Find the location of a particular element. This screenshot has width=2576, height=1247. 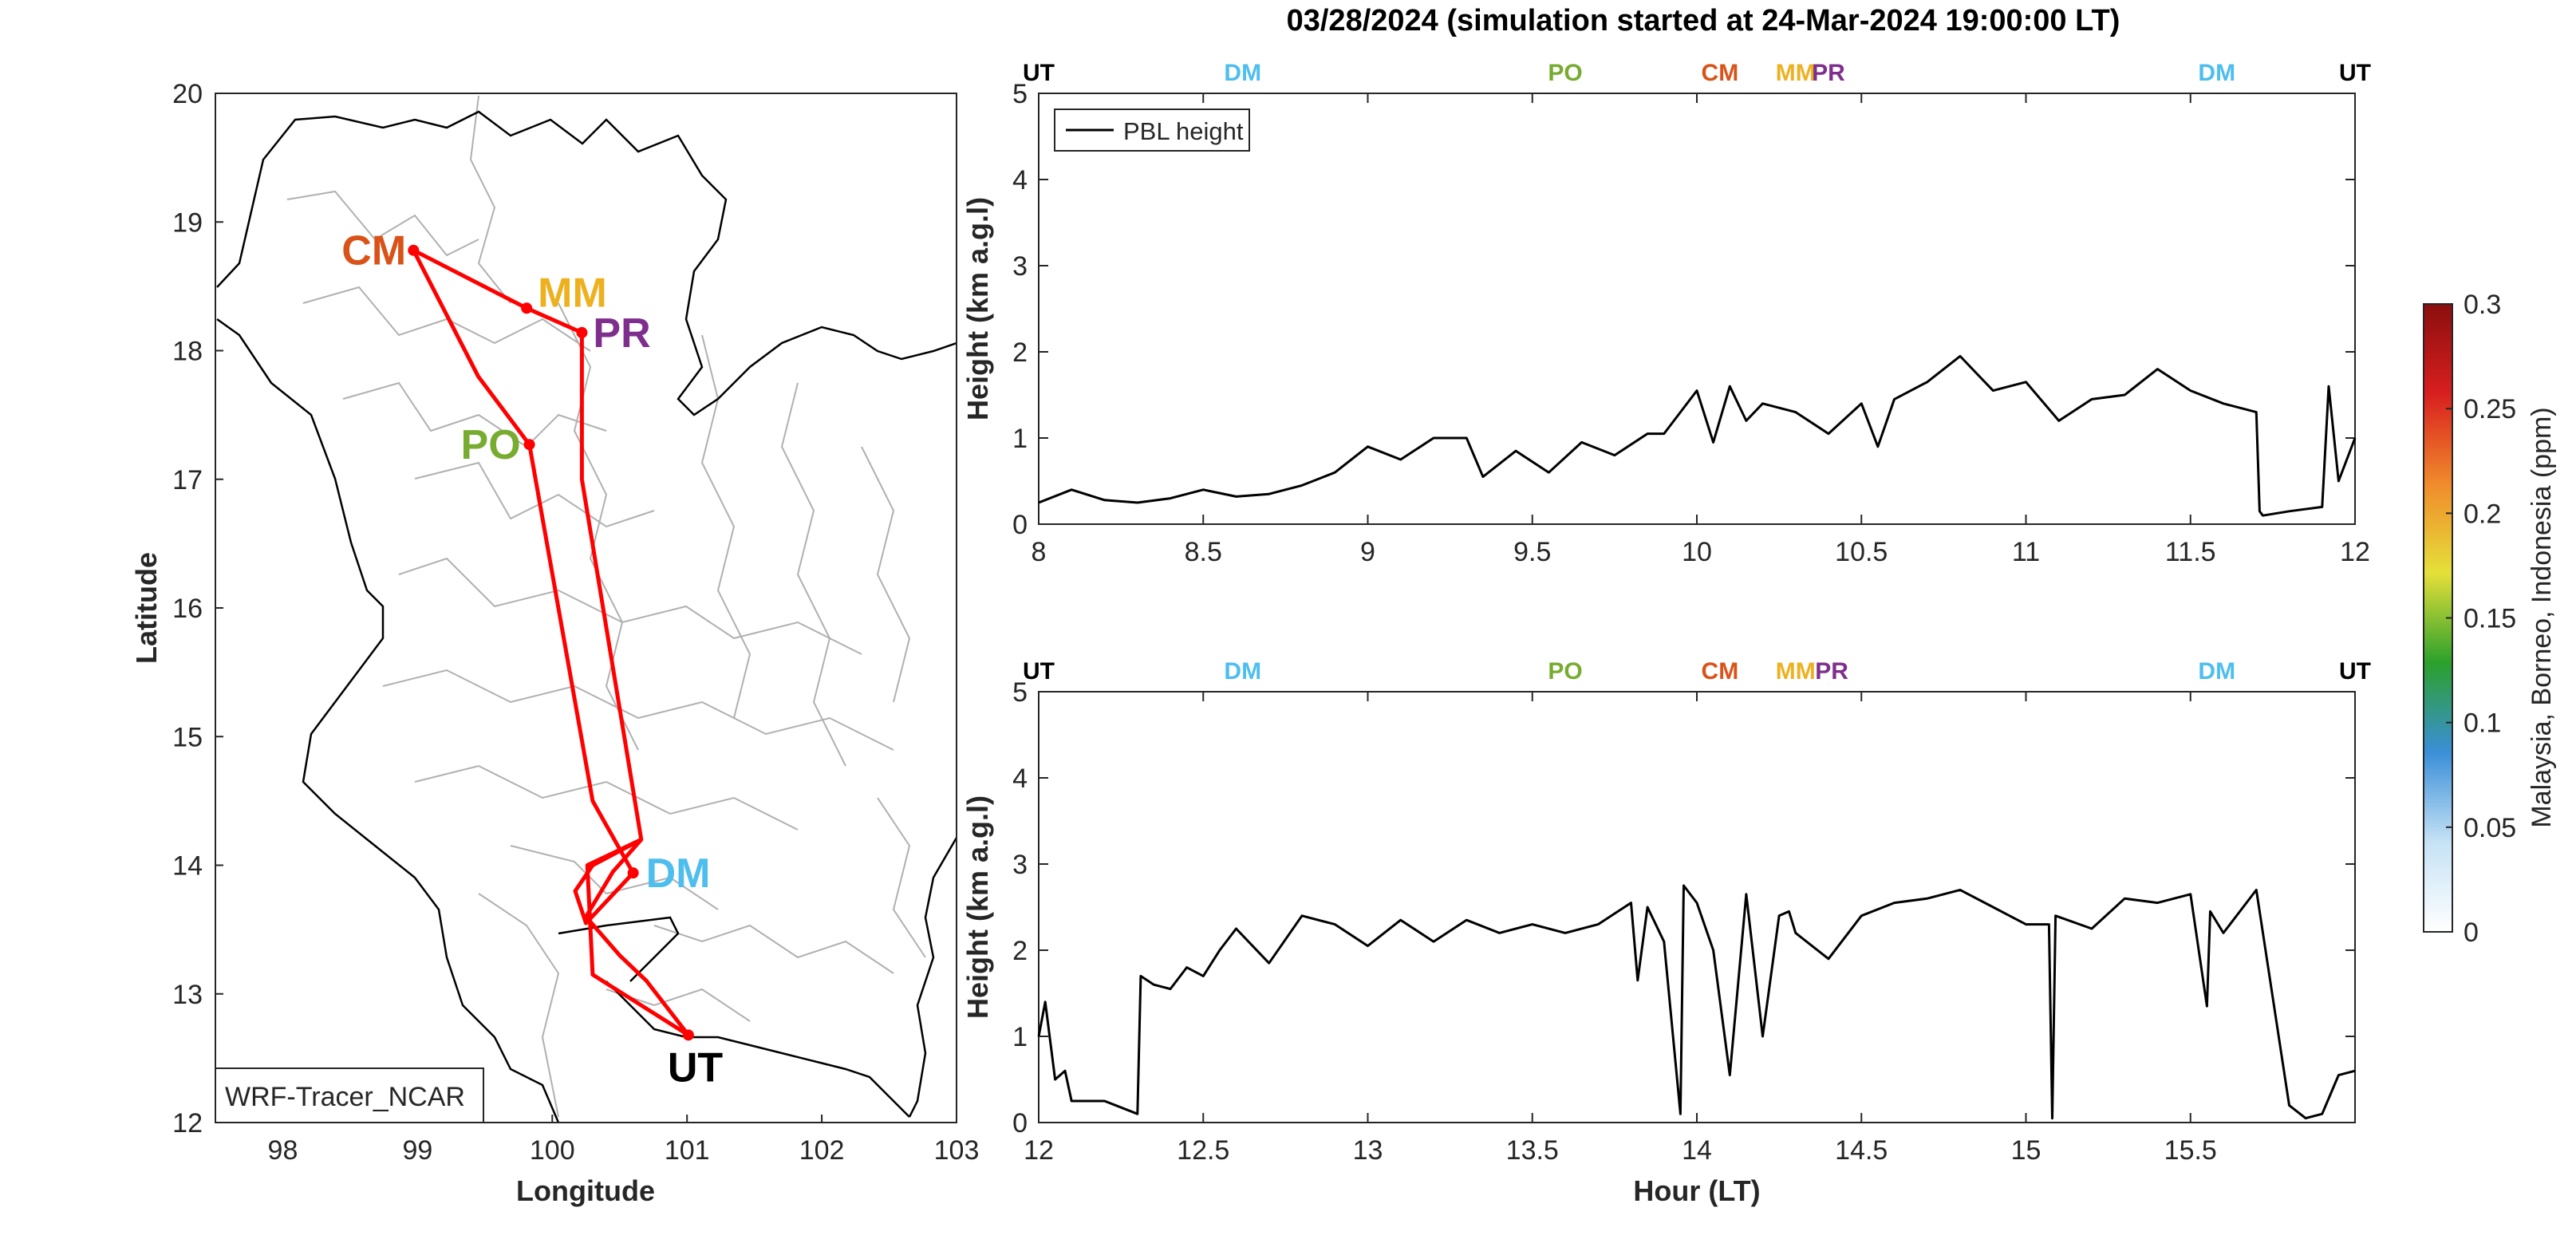

plot1-y-axis-label: Height (km a.g.l) is located at coordinates (978, 308).